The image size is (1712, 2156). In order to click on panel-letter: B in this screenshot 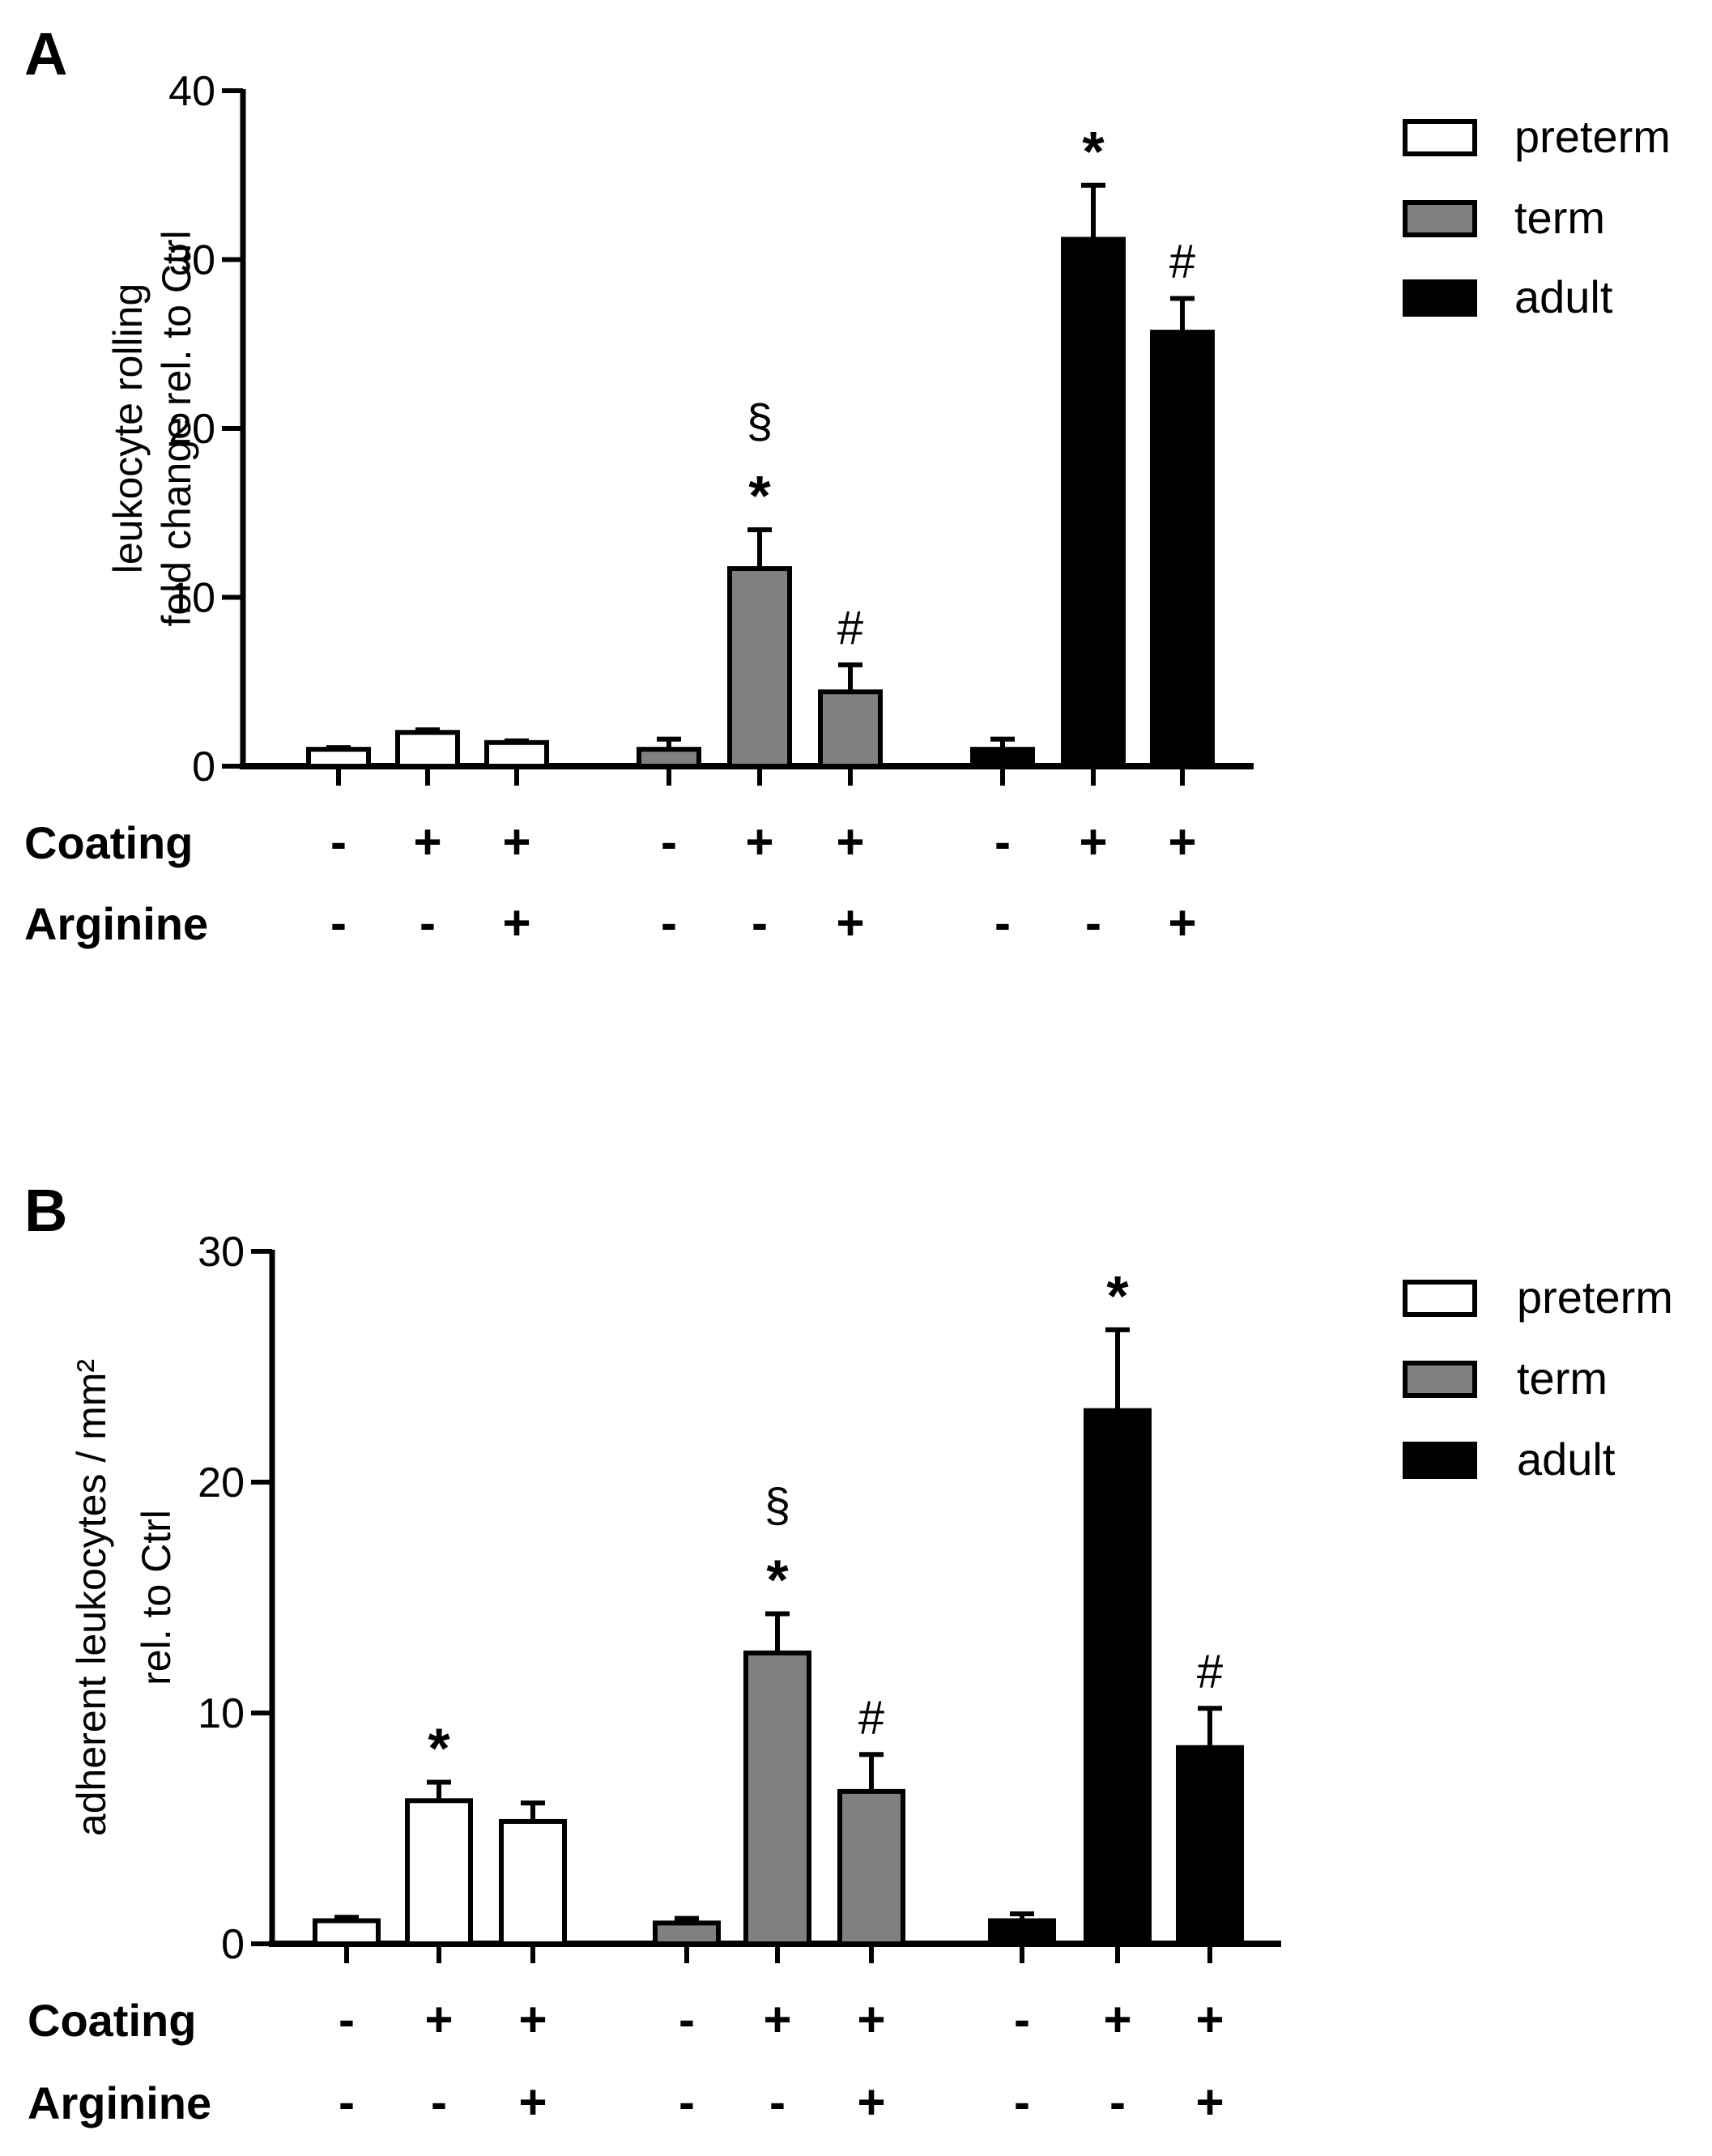, I will do `click(45, 1210)`.